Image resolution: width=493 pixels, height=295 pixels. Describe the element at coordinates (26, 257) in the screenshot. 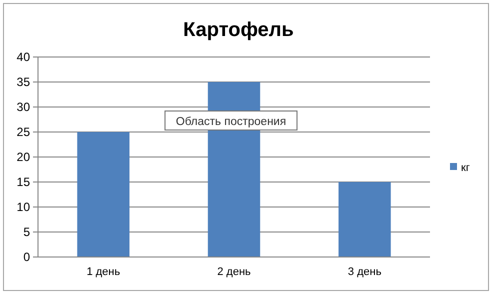

I see `y-tick-label: 0` at that location.